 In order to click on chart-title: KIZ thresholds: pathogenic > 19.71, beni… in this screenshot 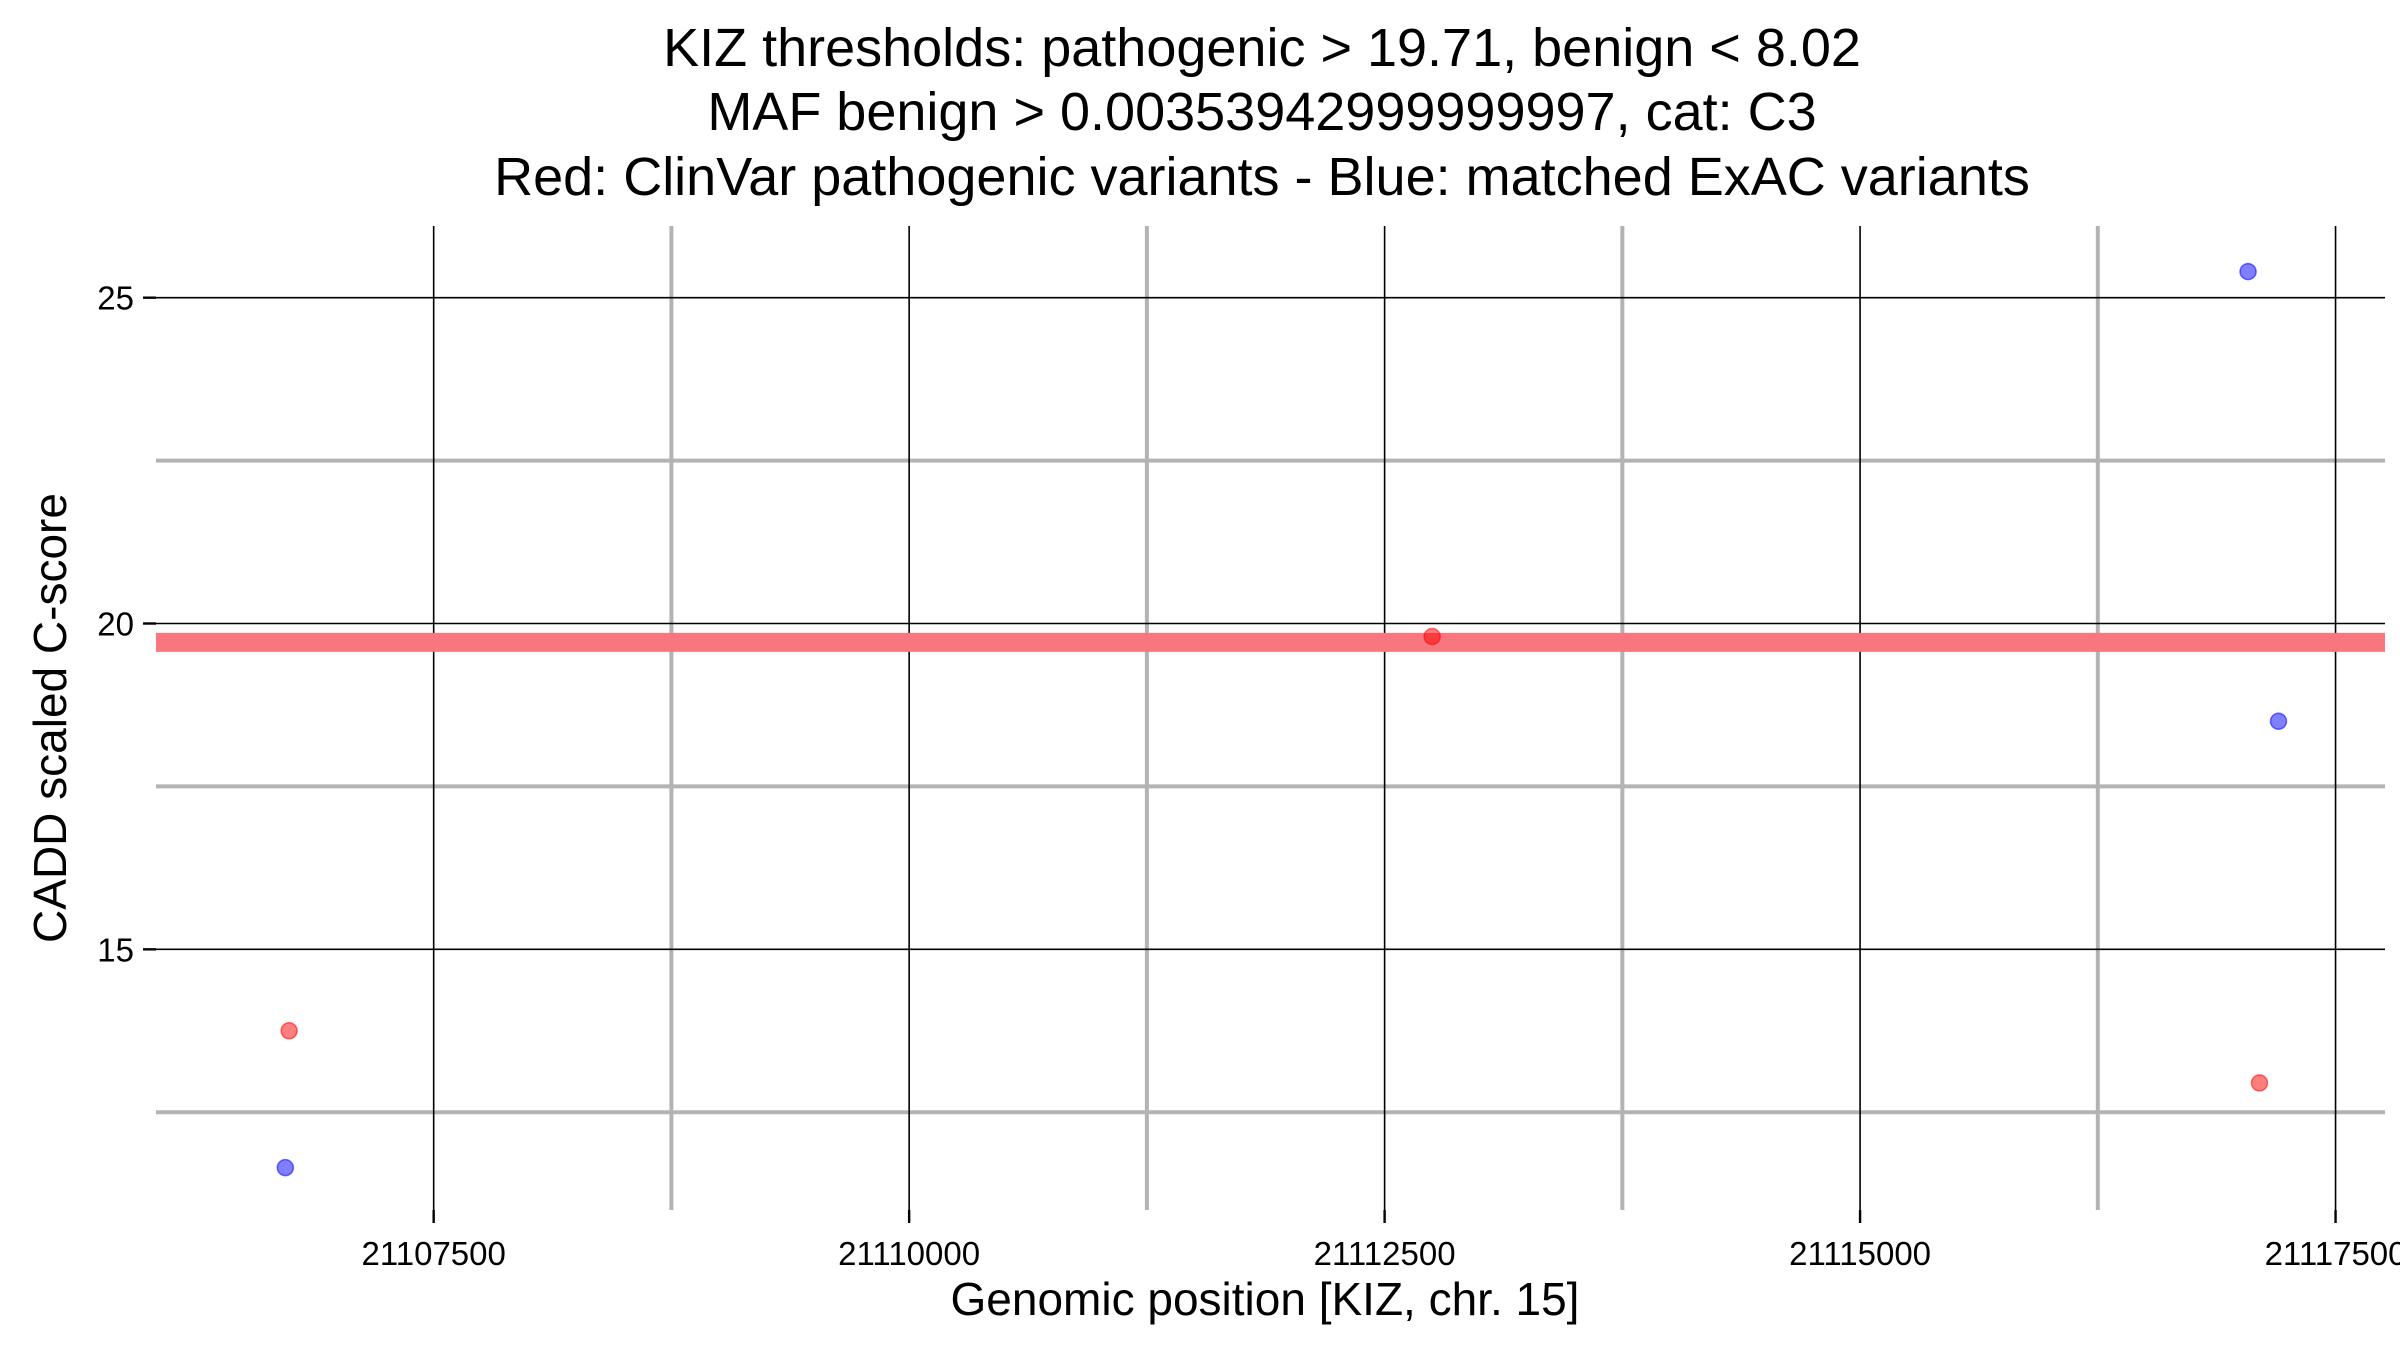, I will do `click(1262, 112)`.